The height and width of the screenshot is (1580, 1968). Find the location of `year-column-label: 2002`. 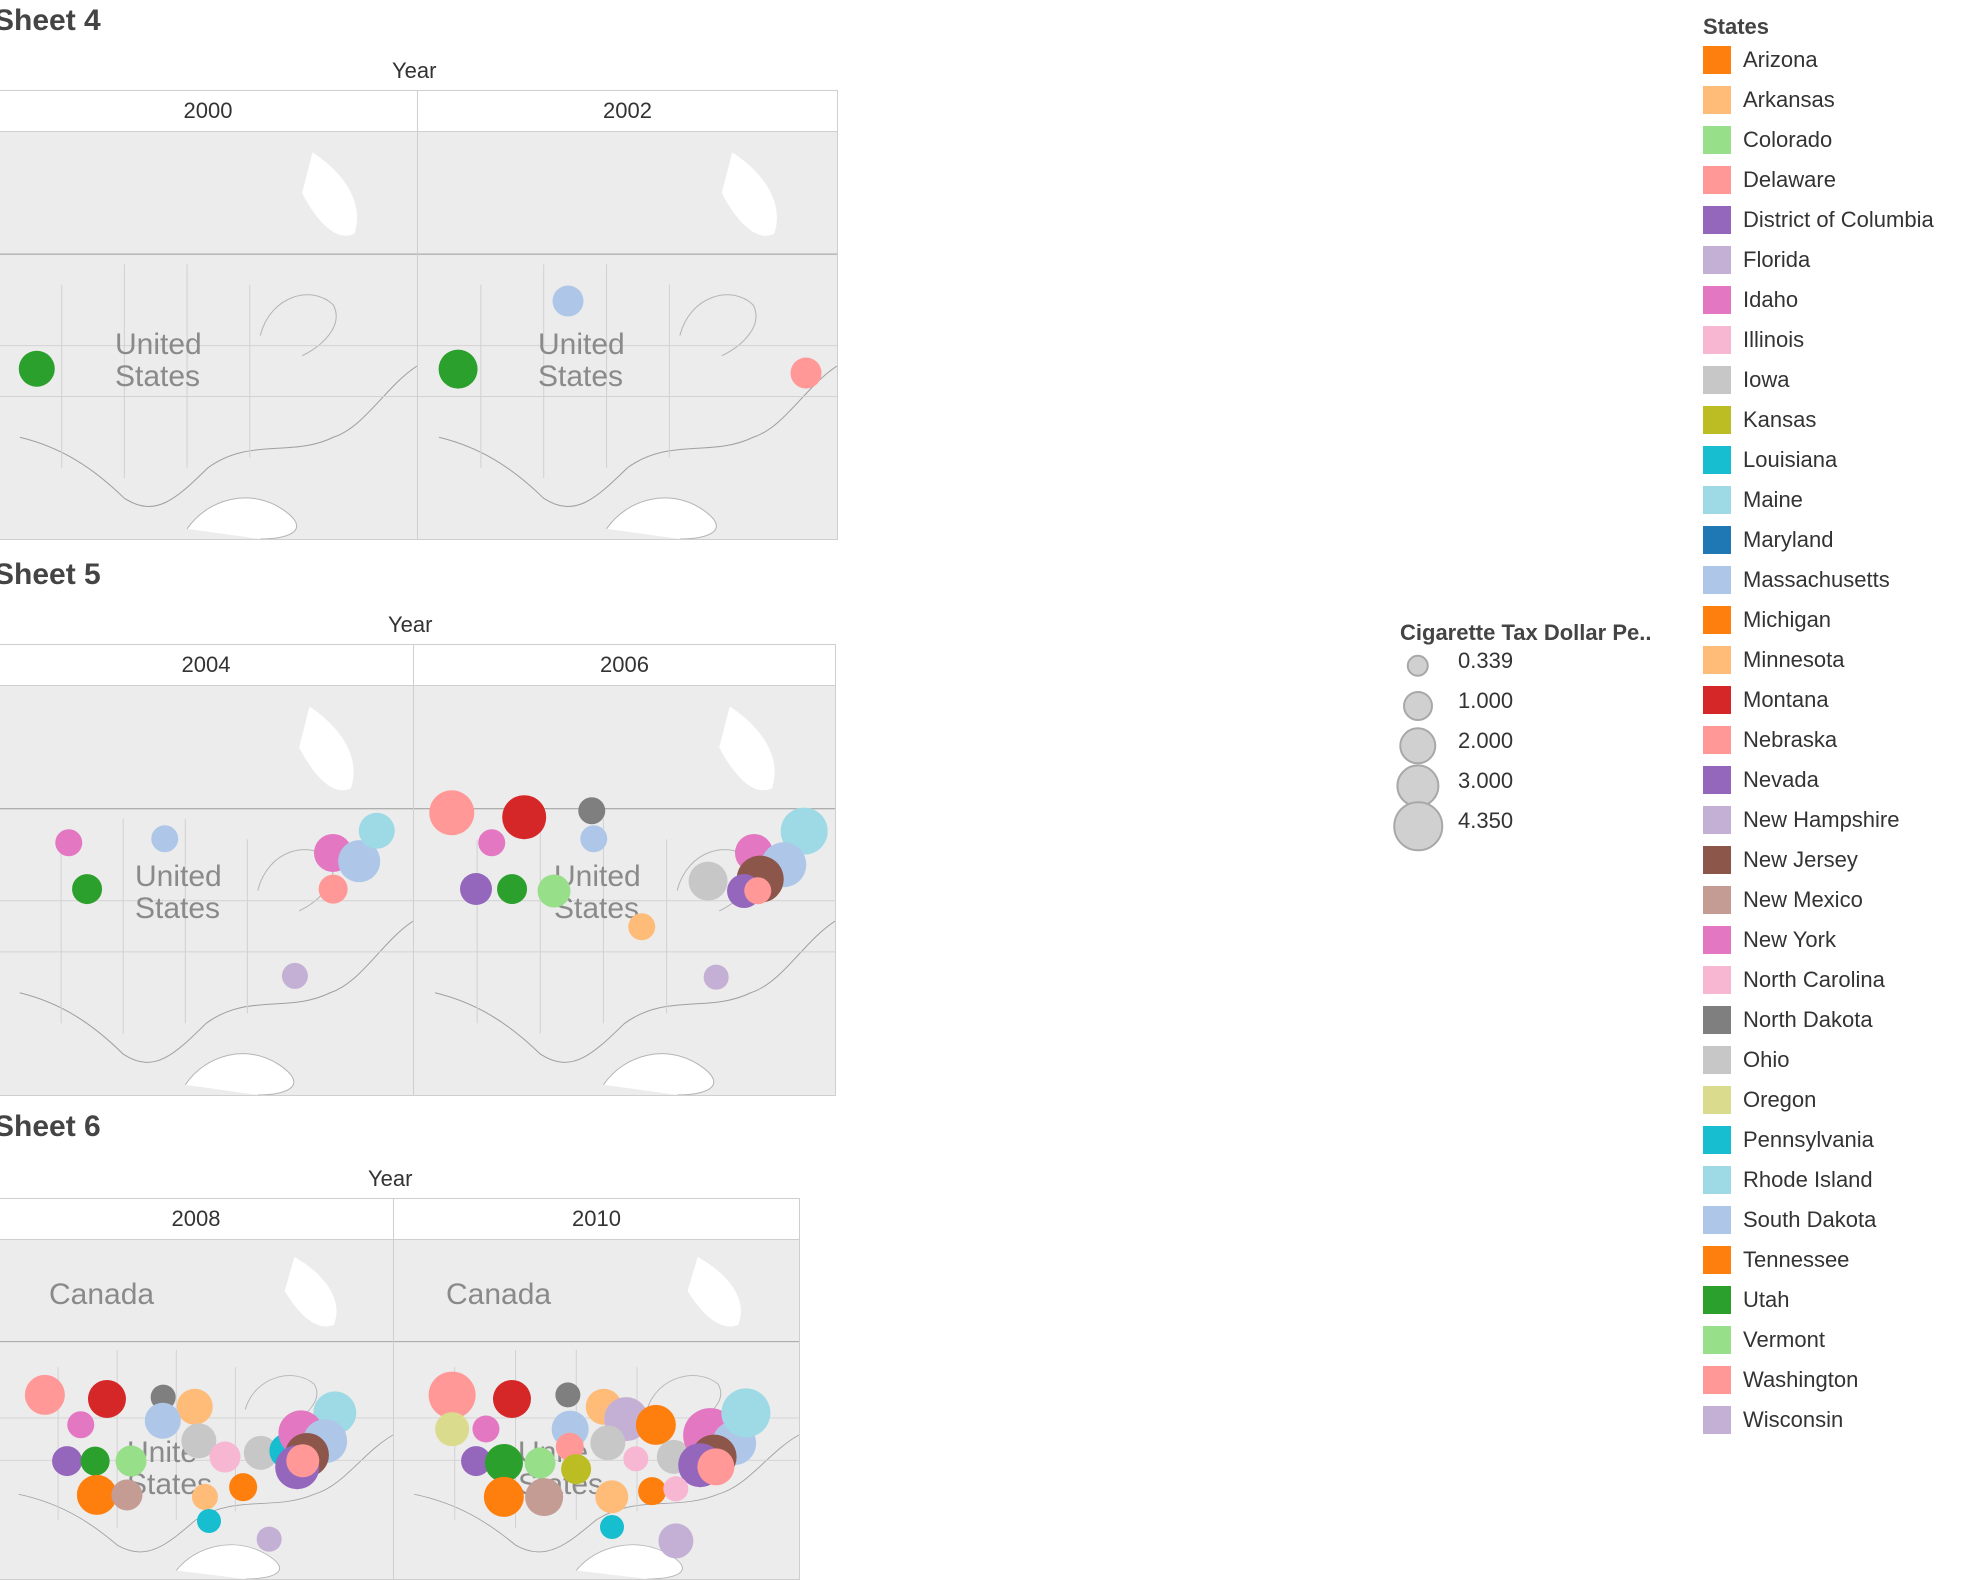

year-column-label: 2002 is located at coordinates (627, 111).